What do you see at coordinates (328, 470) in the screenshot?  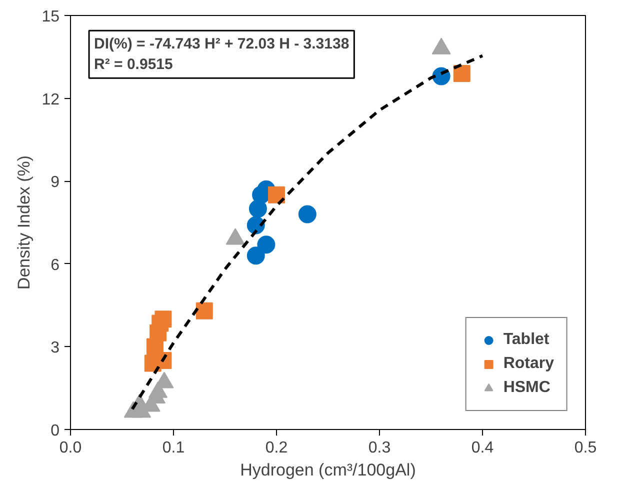 I see `x-axis-title: Hydrogen (cm³/100gAl)` at bounding box center [328, 470].